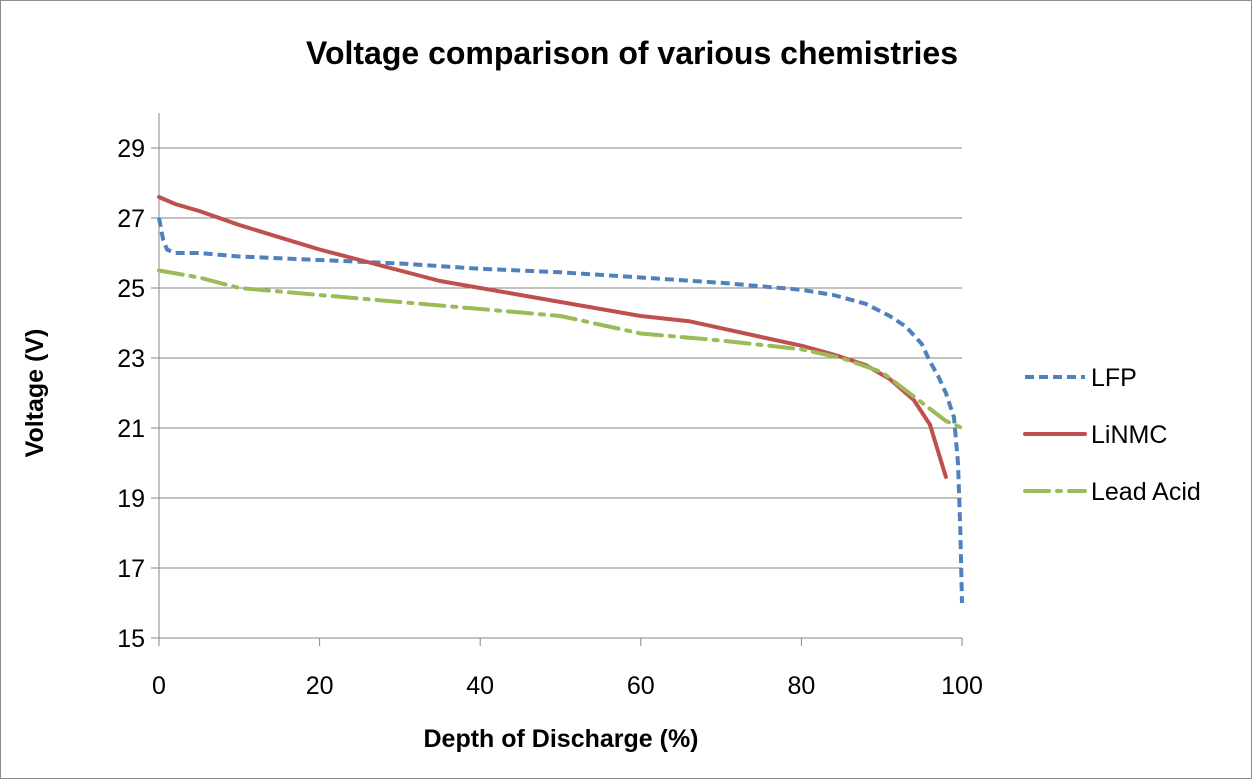 The width and height of the screenshot is (1252, 780). What do you see at coordinates (35, 393) in the screenshot?
I see `y-axis-title: Voltage (V)` at bounding box center [35, 393].